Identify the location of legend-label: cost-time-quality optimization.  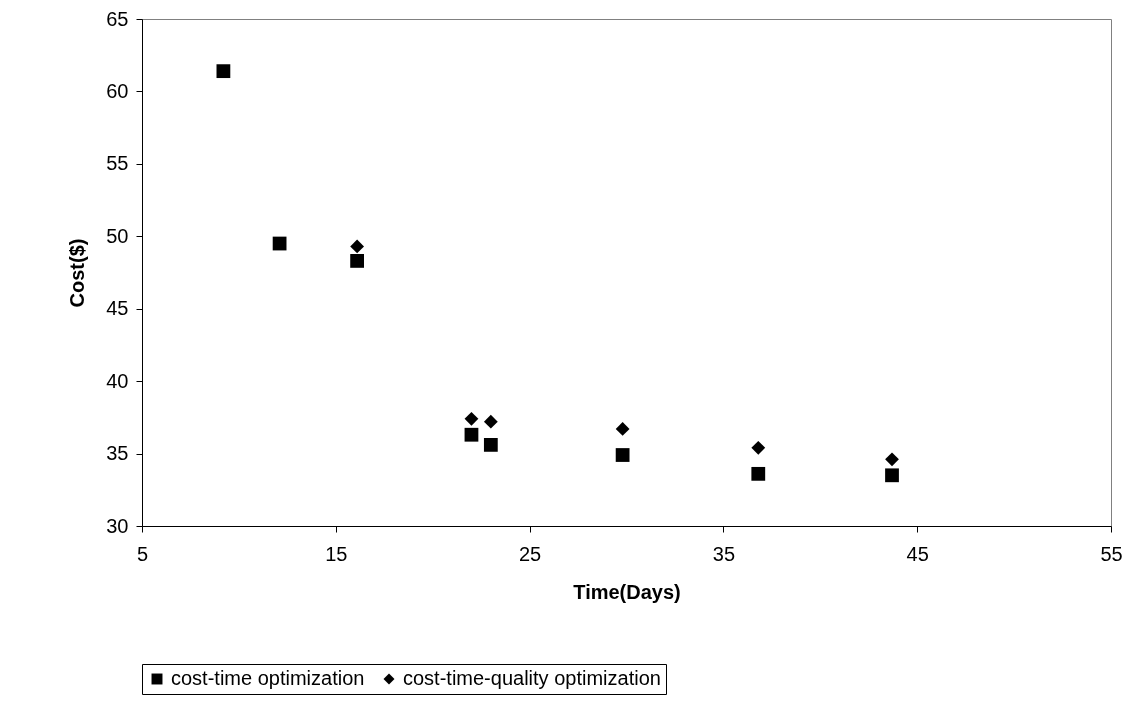
(532, 678).